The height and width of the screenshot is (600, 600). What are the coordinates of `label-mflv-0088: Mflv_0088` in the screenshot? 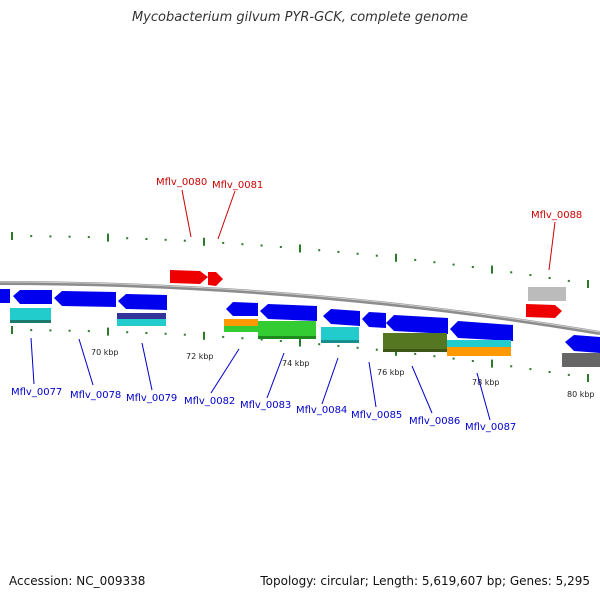 It's located at (556, 215).